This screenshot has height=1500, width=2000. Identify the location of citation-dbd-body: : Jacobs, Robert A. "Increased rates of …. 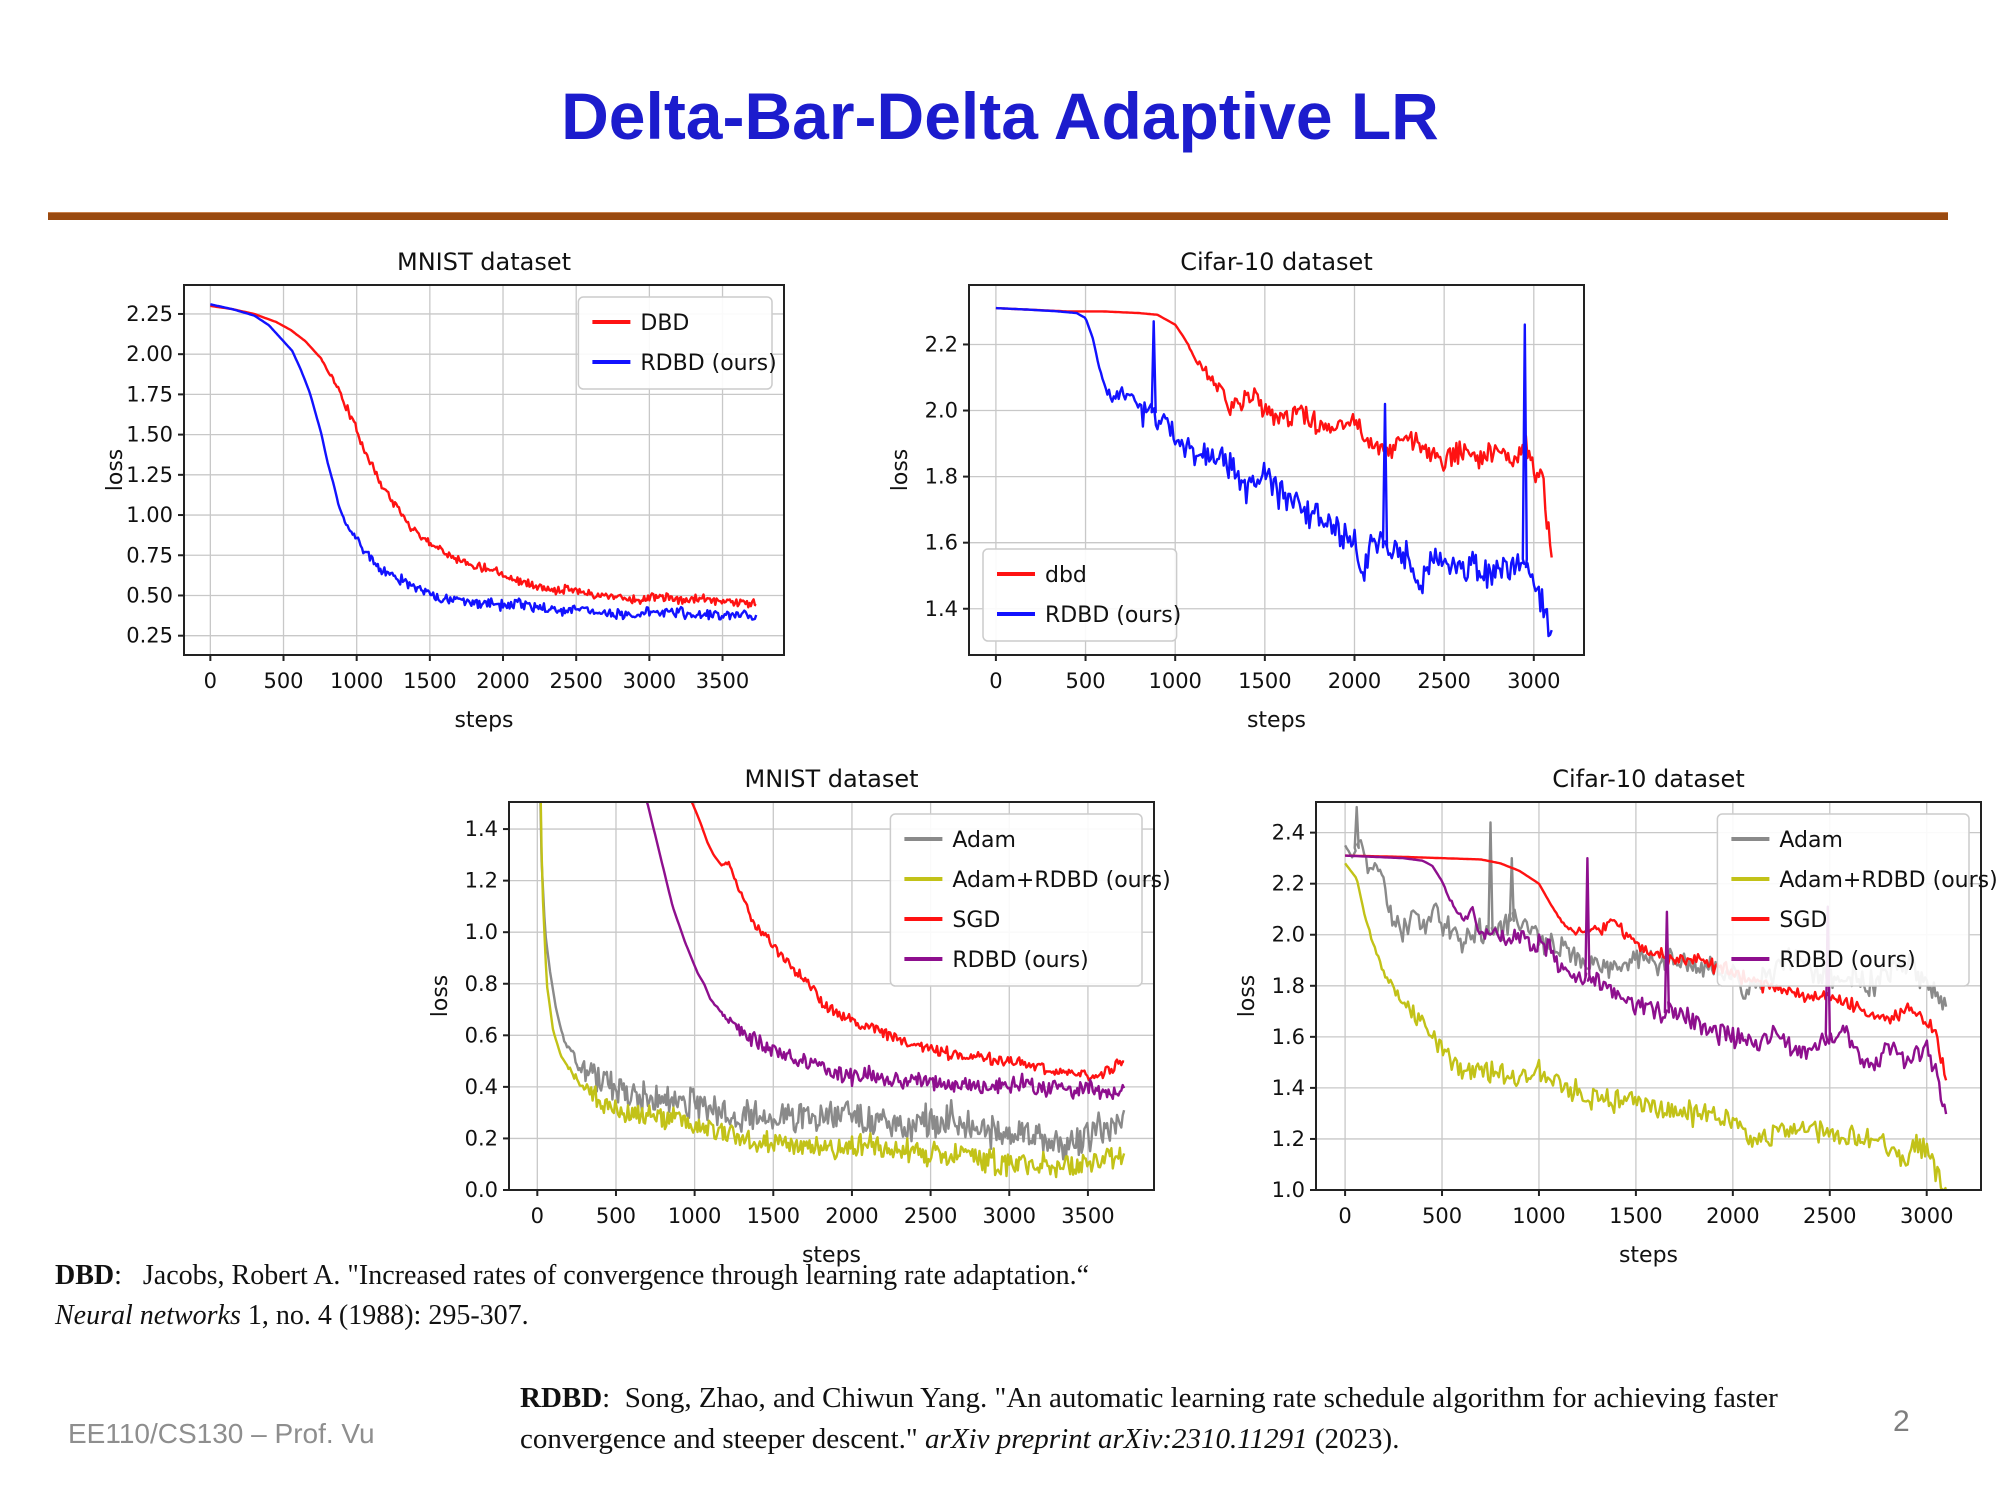
(602, 1275).